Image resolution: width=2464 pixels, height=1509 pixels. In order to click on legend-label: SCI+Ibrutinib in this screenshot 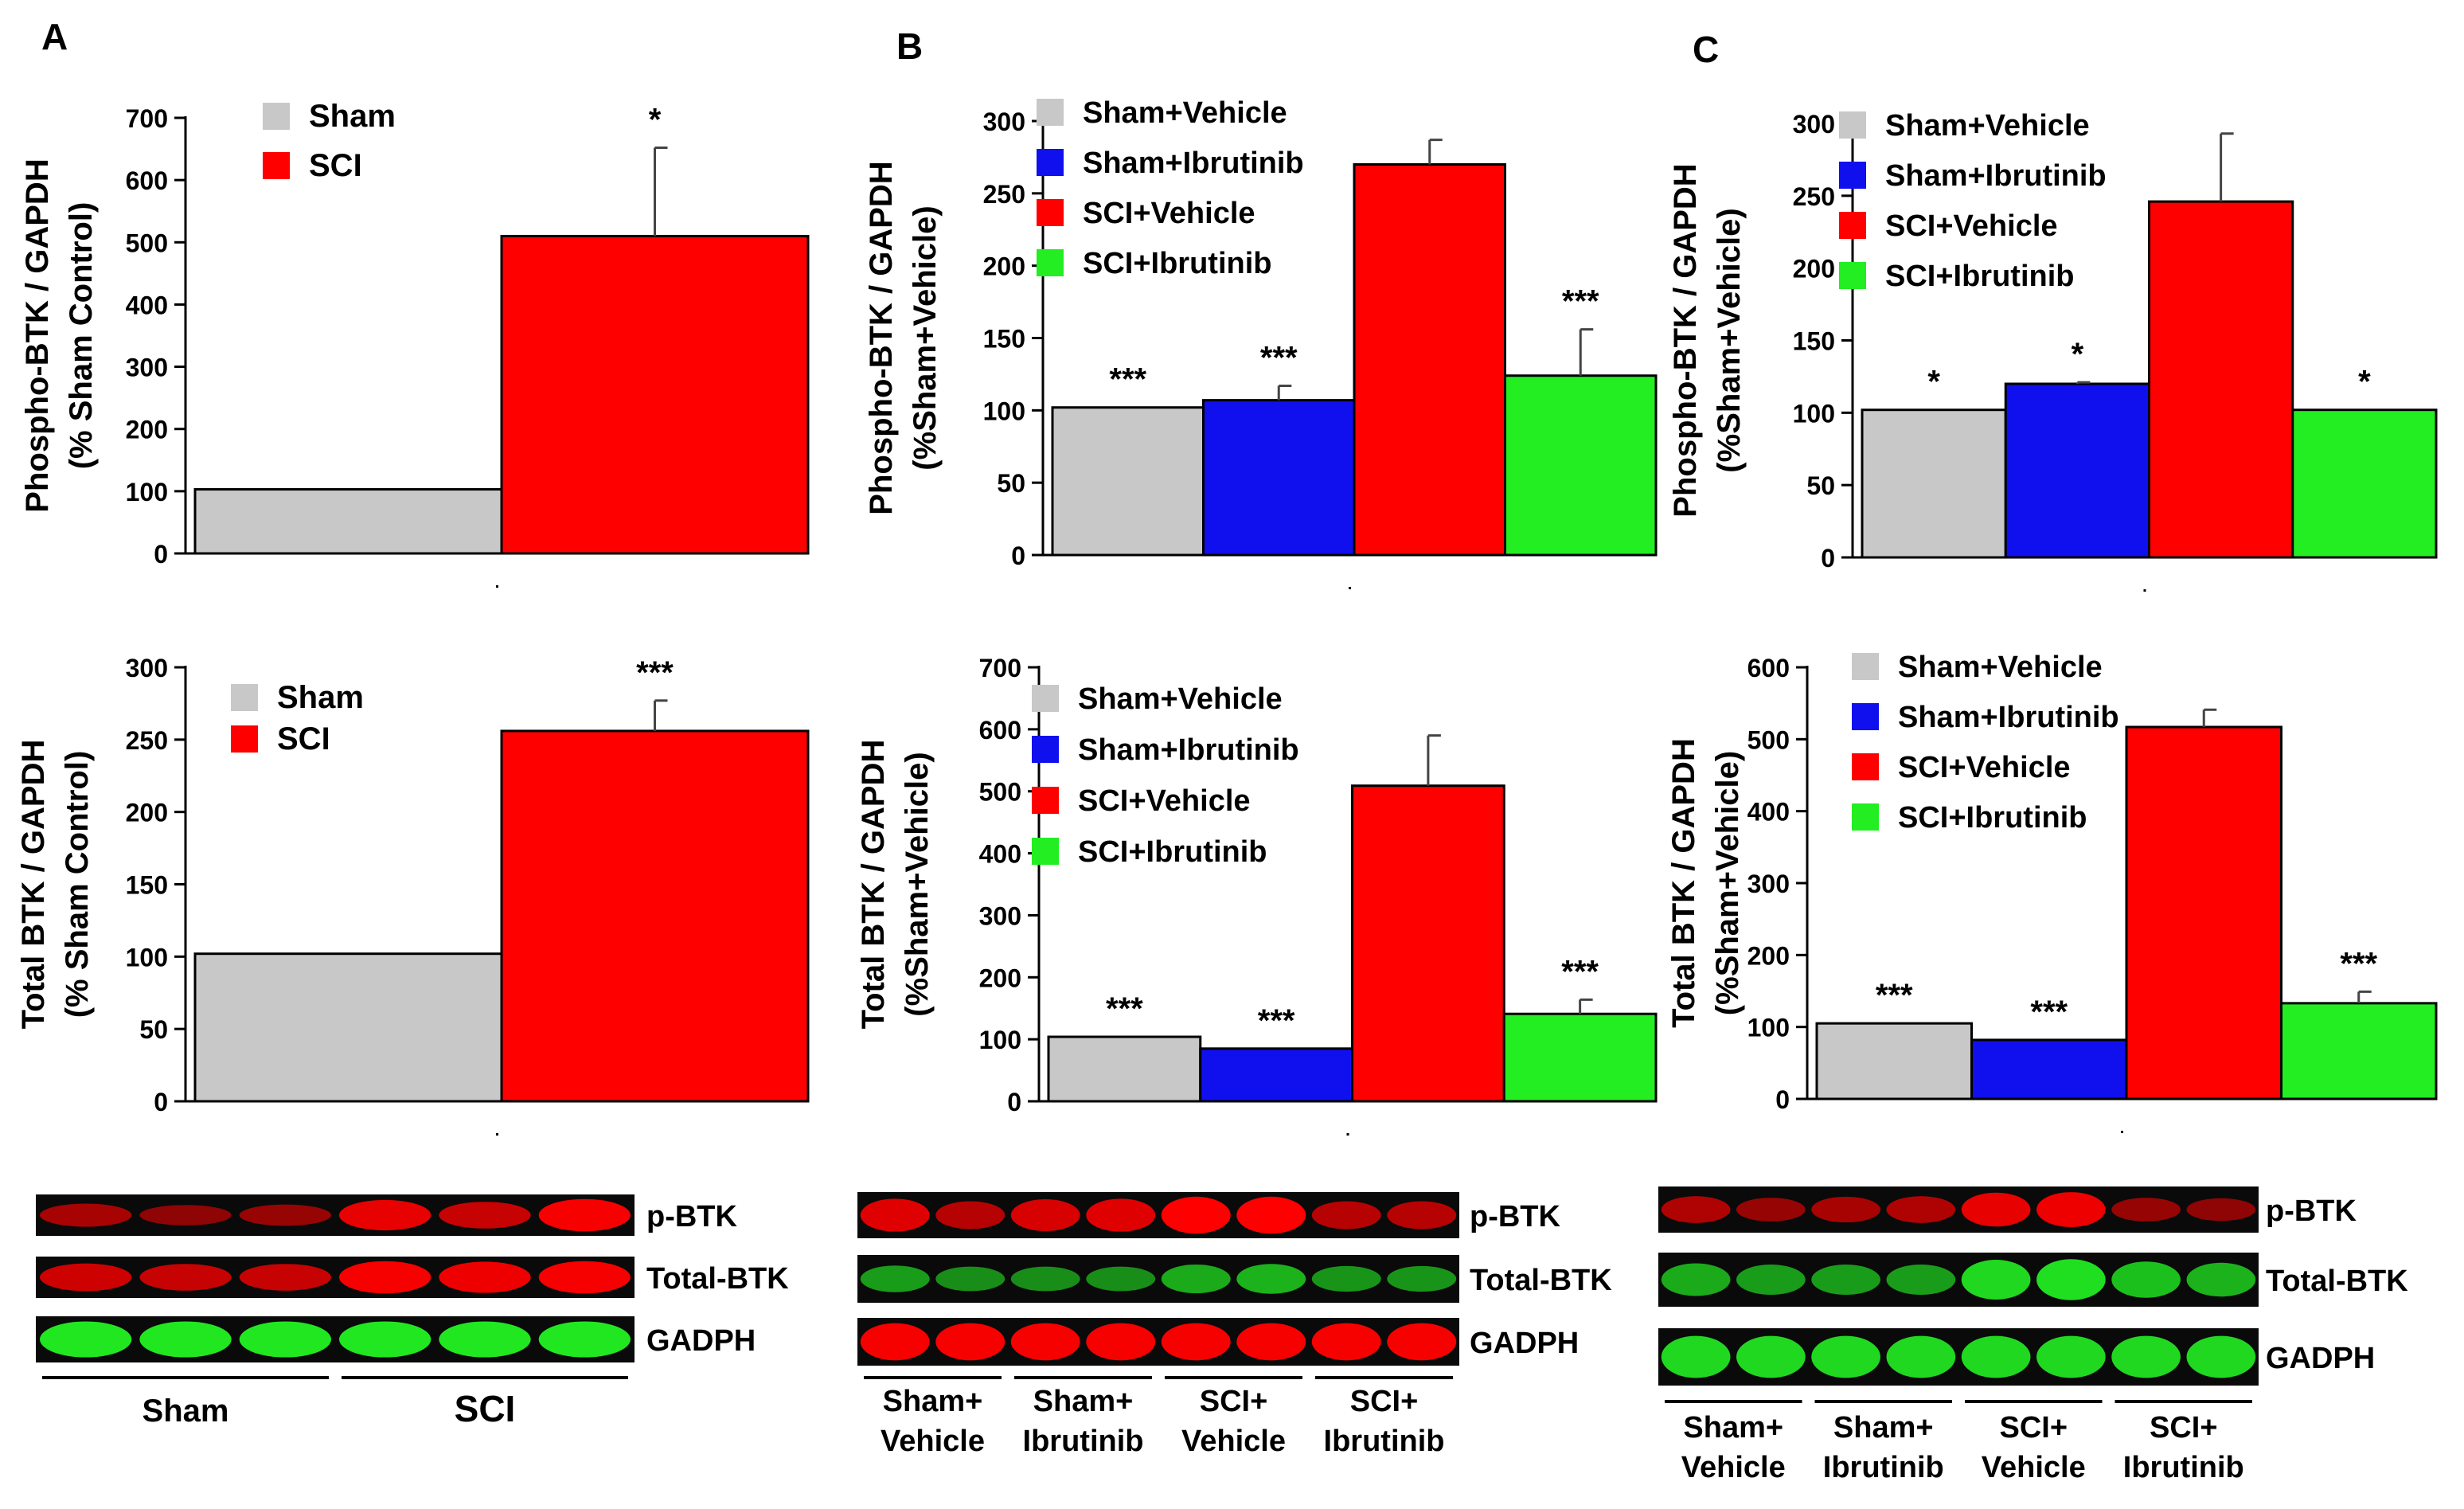, I will do `click(1172, 852)`.